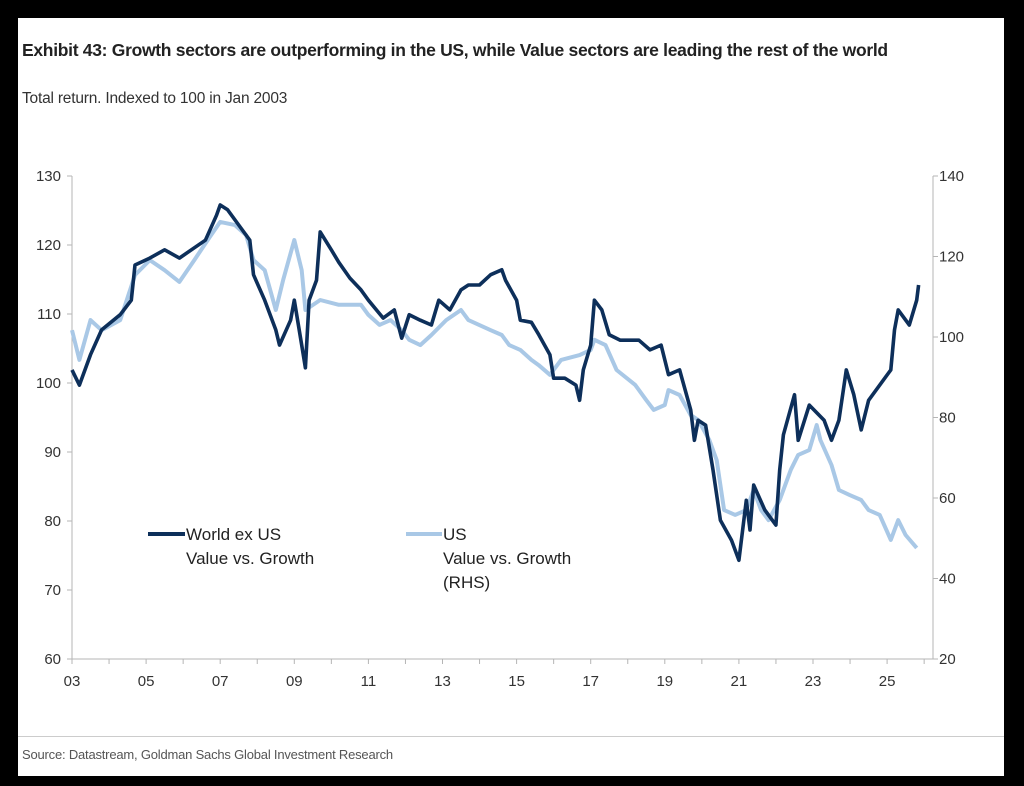 The width and height of the screenshot is (1024, 786). I want to click on legend-label-world-ex-us-line2: Value vs. Growth, so click(250, 558).